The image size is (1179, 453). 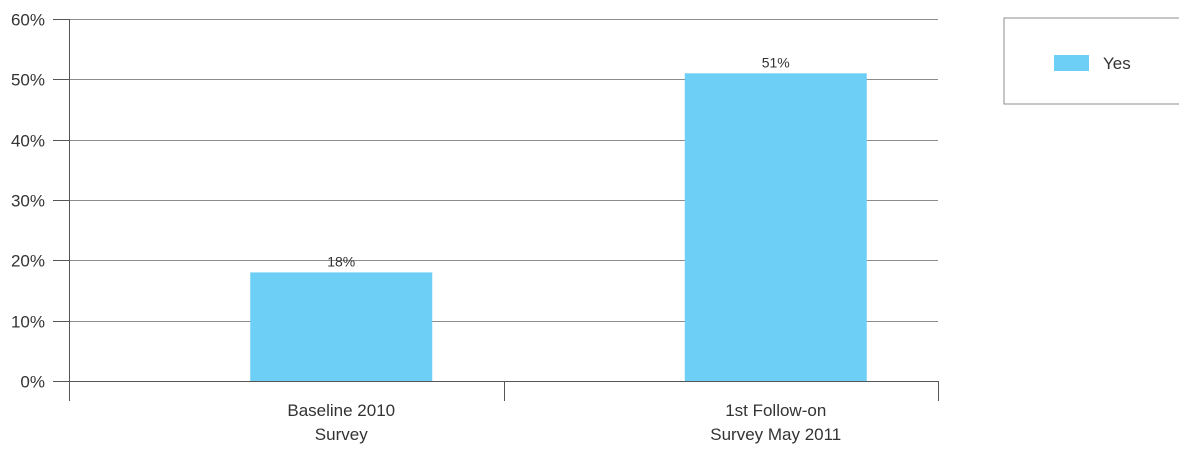 I want to click on y-tick-label: 0%, so click(x=32, y=382).